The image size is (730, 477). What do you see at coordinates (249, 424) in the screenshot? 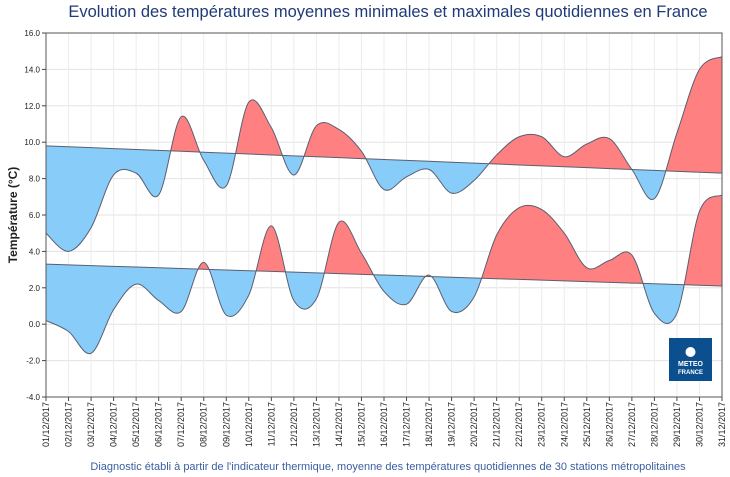
I see `x-tick-label: 10/12/2017` at bounding box center [249, 424].